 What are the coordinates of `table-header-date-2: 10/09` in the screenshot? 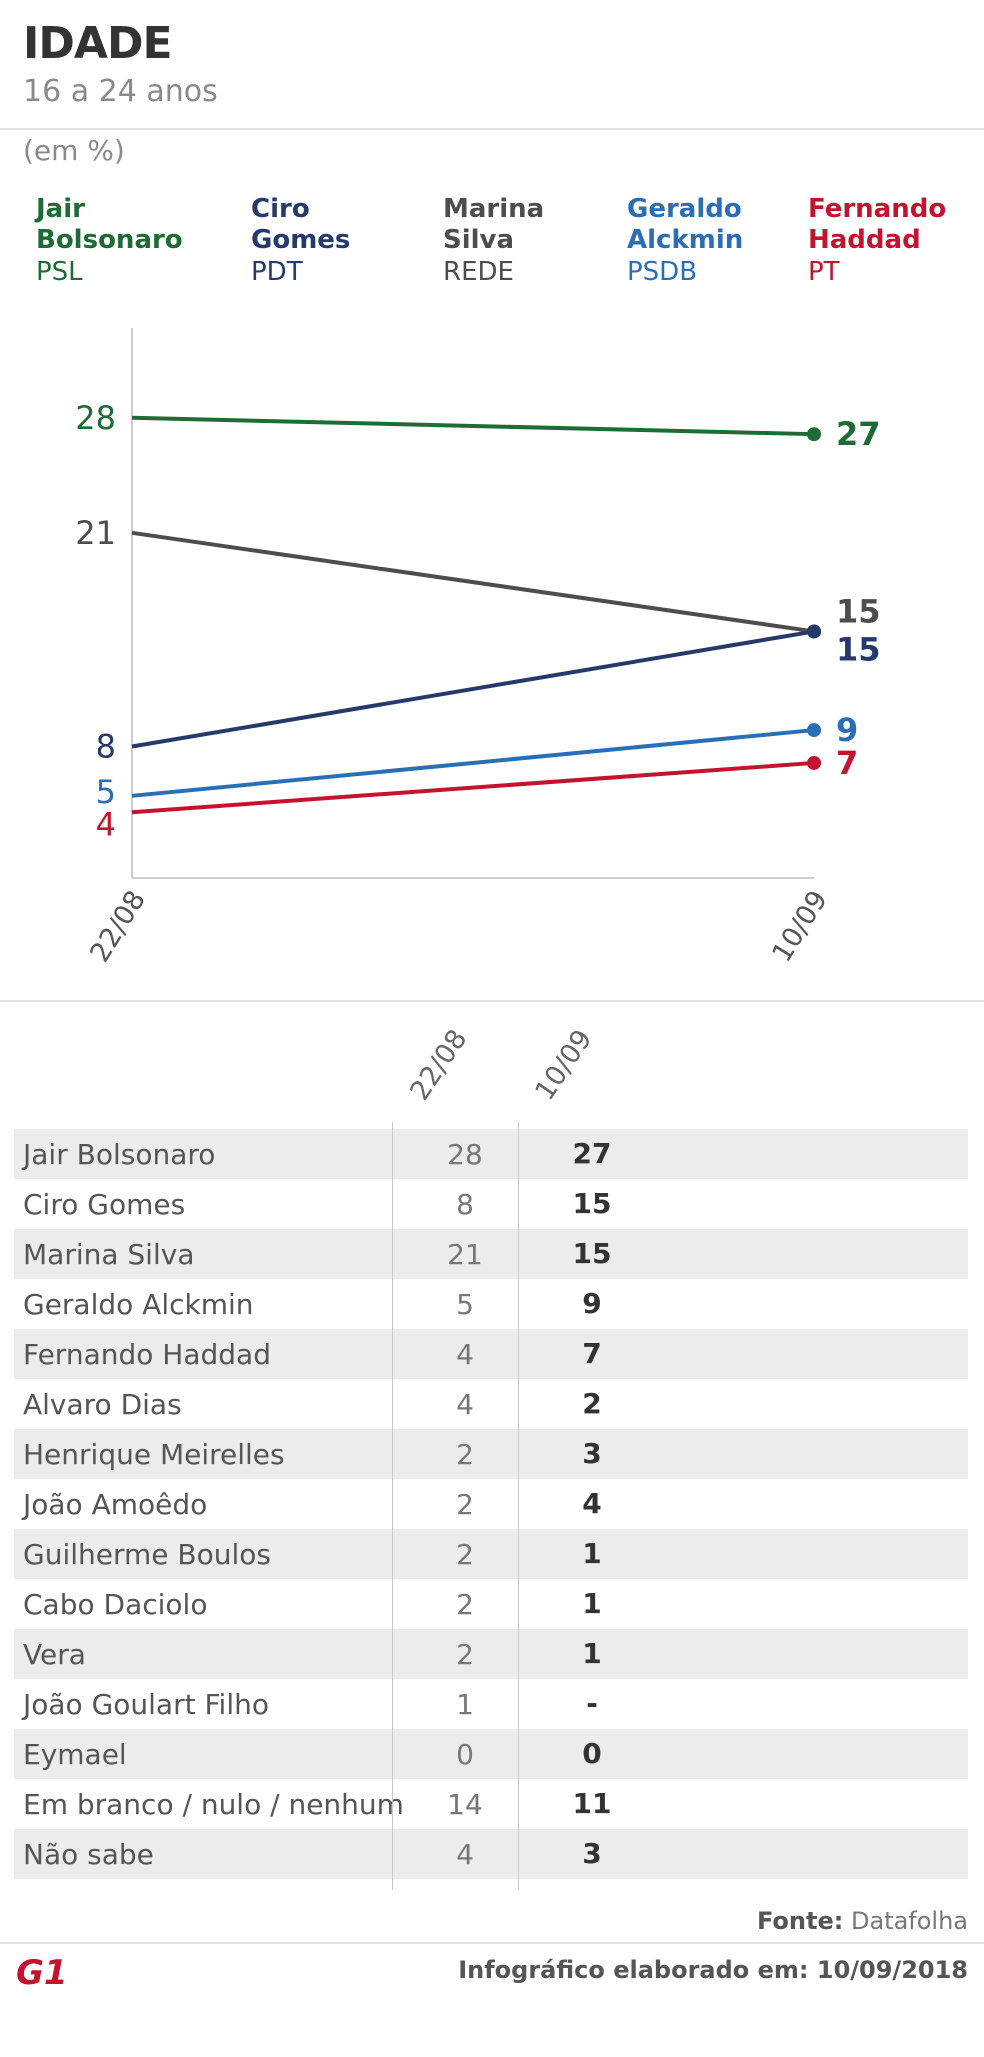 It's located at (564, 1065).